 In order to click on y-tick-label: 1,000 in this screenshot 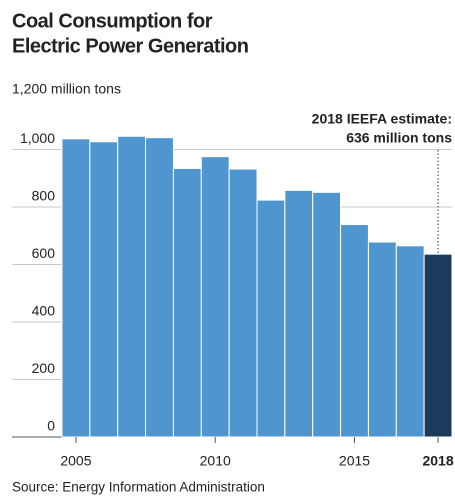, I will do `click(37, 138)`.